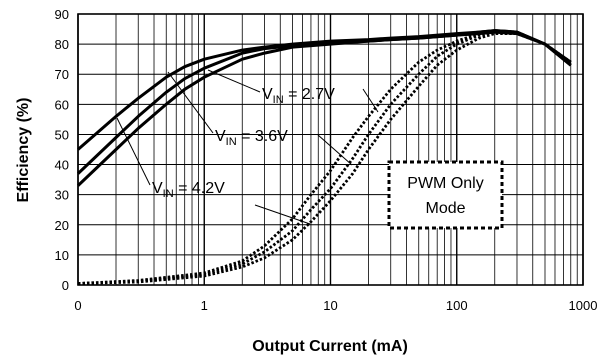 The width and height of the screenshot is (613, 364). Describe the element at coordinates (62, 74) in the screenshot. I see `y-tick-label: 70` at that location.